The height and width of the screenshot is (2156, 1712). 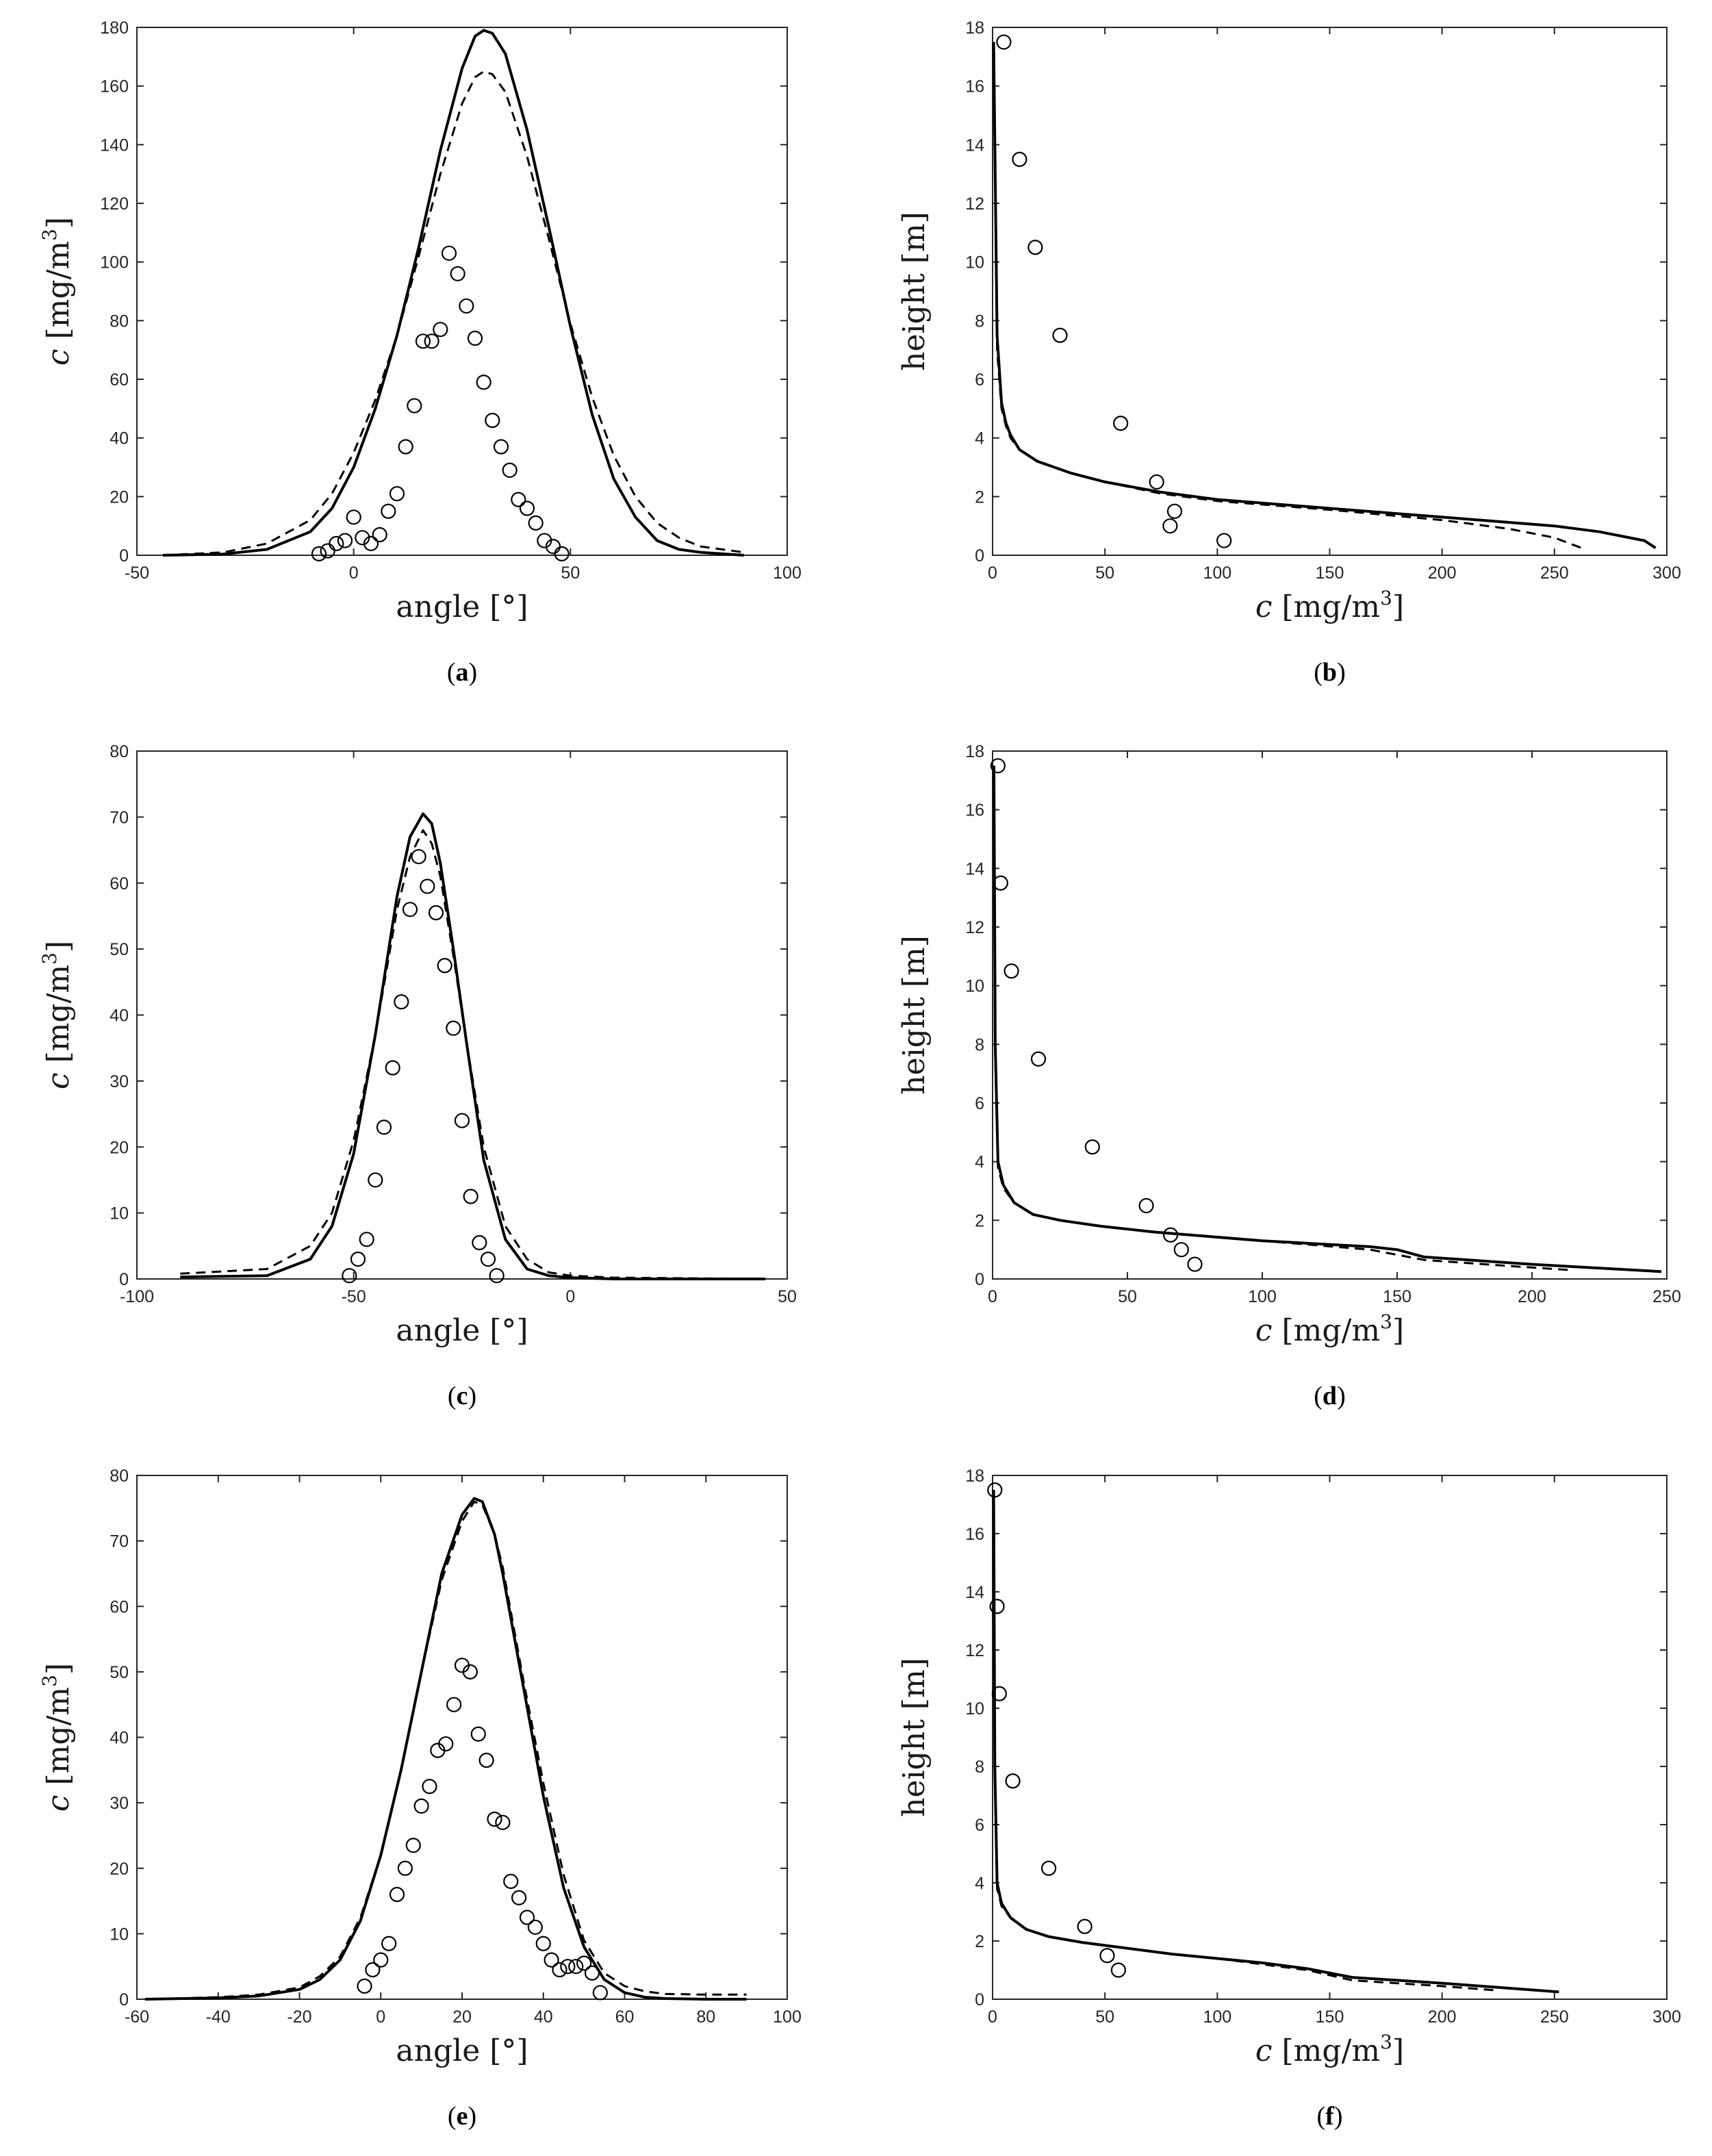 I want to click on x-tick-label: 40, so click(x=543, y=2017).